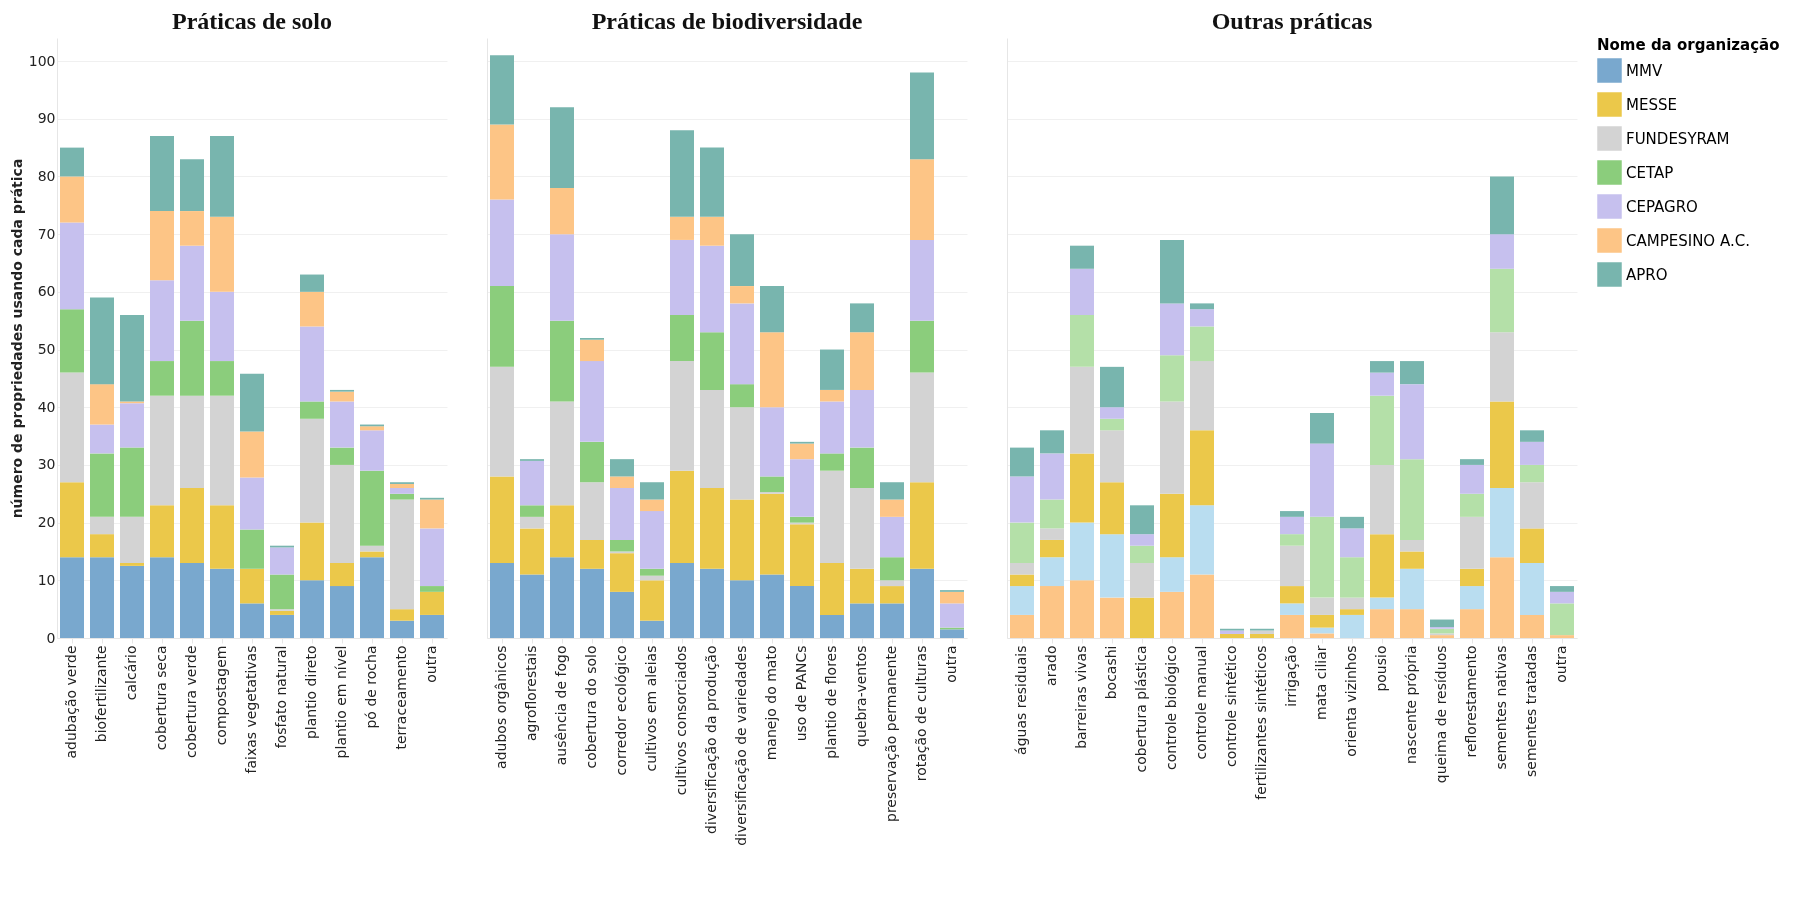 This screenshot has height=920, width=1797. Describe the element at coordinates (401, 697) in the screenshot. I see `x-tick-label: terraceamento` at that location.